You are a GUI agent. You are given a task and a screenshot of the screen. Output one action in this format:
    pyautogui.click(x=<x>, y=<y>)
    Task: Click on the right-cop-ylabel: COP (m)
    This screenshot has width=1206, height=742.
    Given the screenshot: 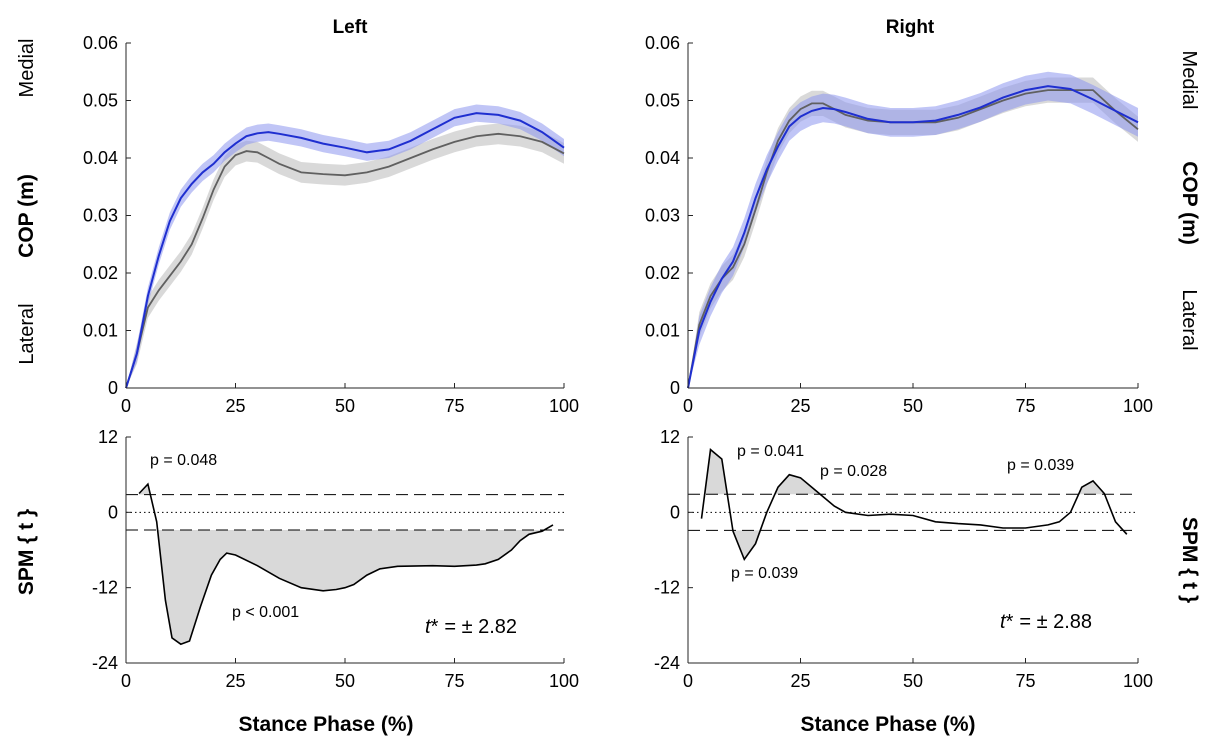 What is the action you would take?
    pyautogui.click(x=1189, y=203)
    